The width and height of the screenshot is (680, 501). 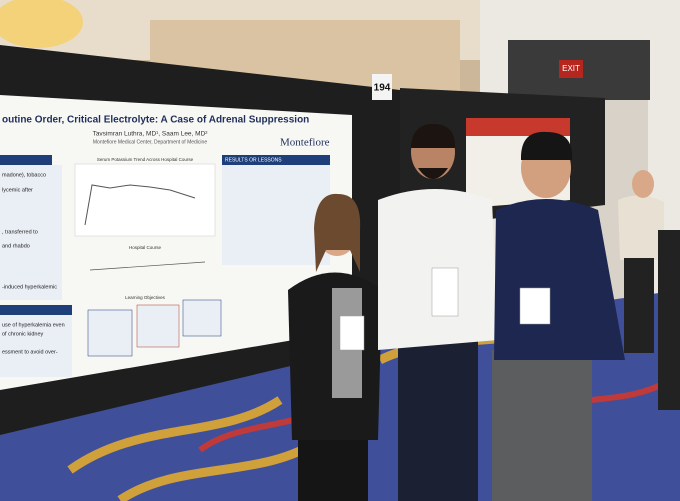 What do you see at coordinates (30, 352) in the screenshot?
I see `left-fragment: essment to avoid over-` at bounding box center [30, 352].